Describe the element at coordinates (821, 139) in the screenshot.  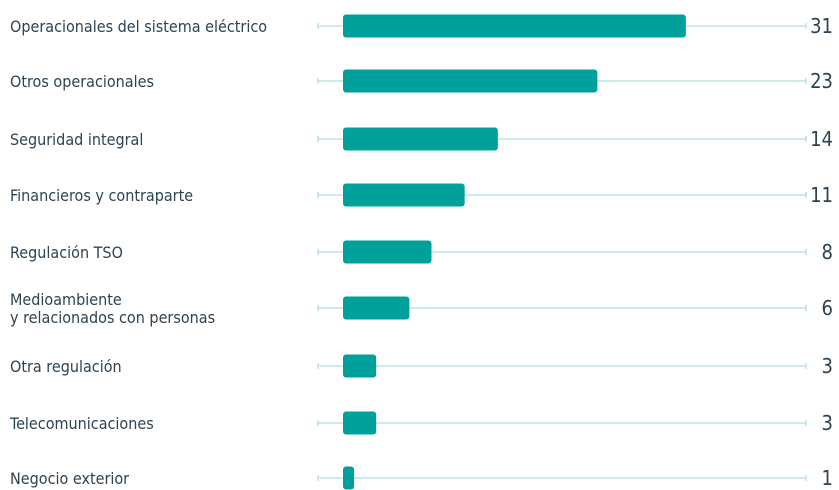
I see `value-label: 14` at that location.